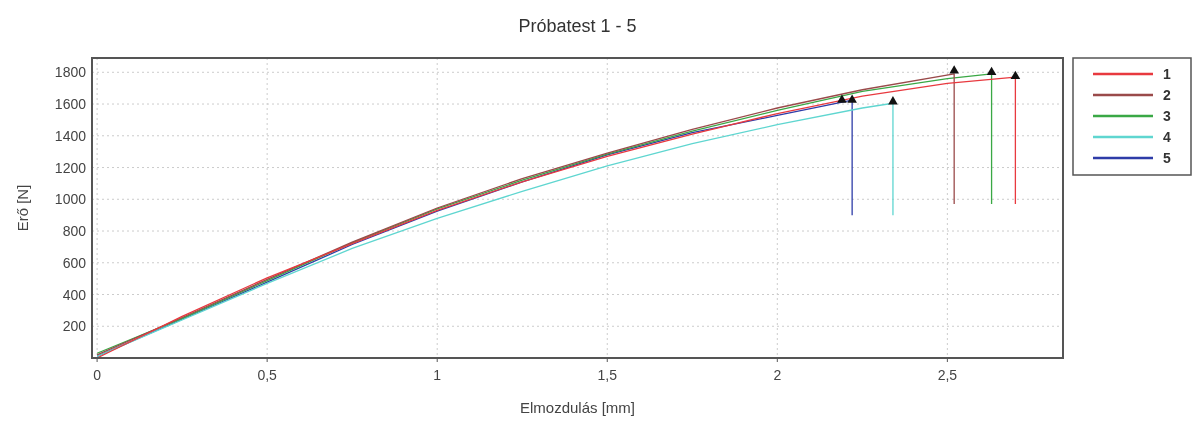  What do you see at coordinates (777, 375) in the screenshot?
I see `x-tick-label: 2` at bounding box center [777, 375].